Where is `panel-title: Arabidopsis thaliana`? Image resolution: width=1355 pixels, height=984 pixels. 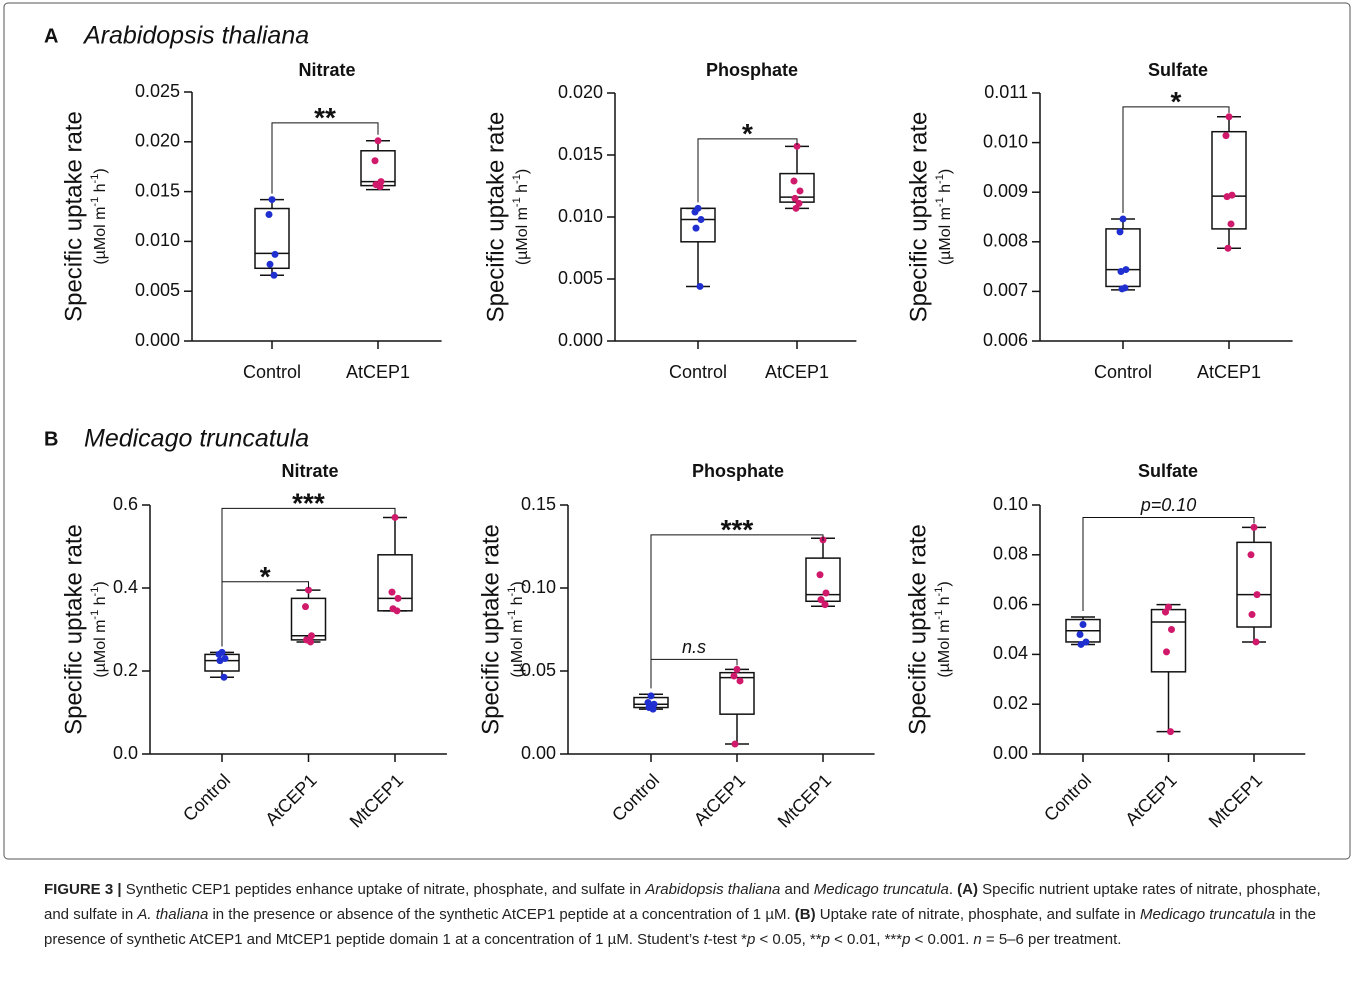
panel-title: Arabidopsis thaliana is located at coordinates (195, 36).